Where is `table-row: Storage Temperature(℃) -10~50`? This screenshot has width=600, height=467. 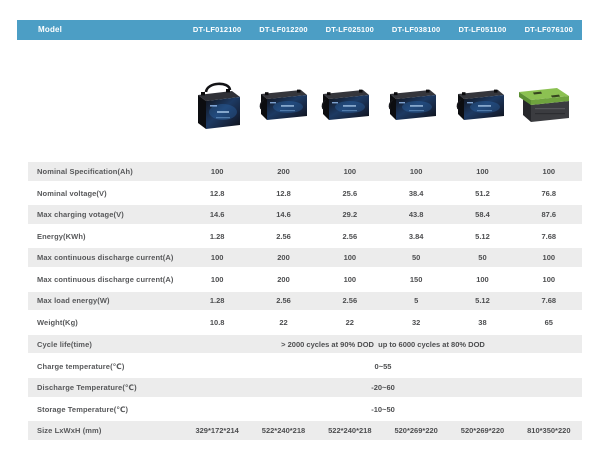 table-row: Storage Temperature(℃) -10~50 is located at coordinates (305, 410).